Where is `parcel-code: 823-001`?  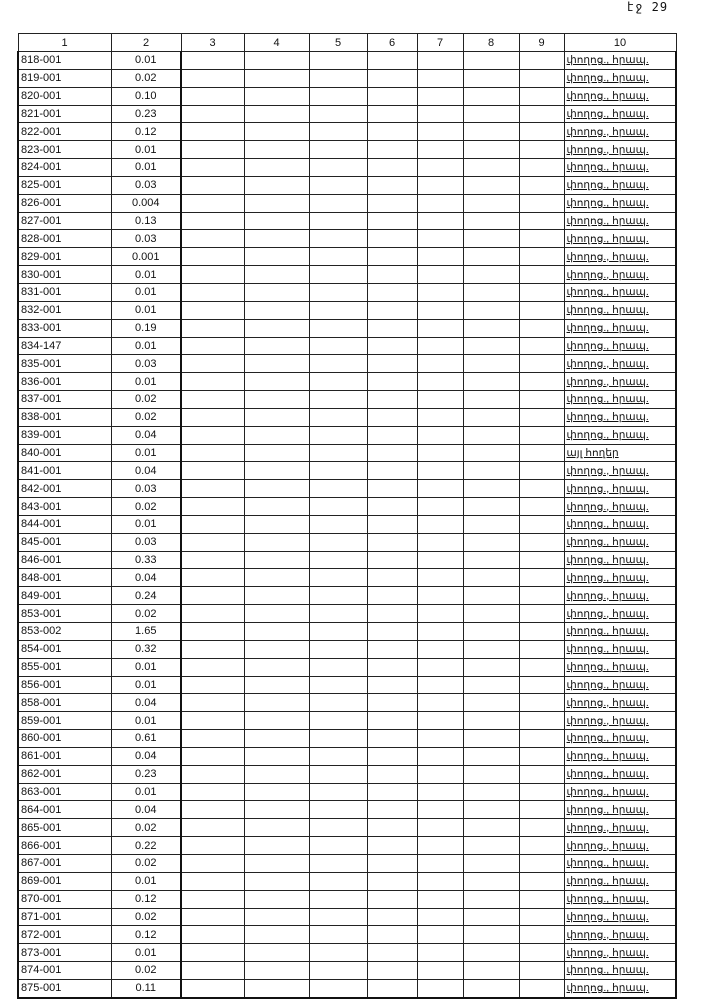 parcel-code: 823-001 is located at coordinates (64, 150).